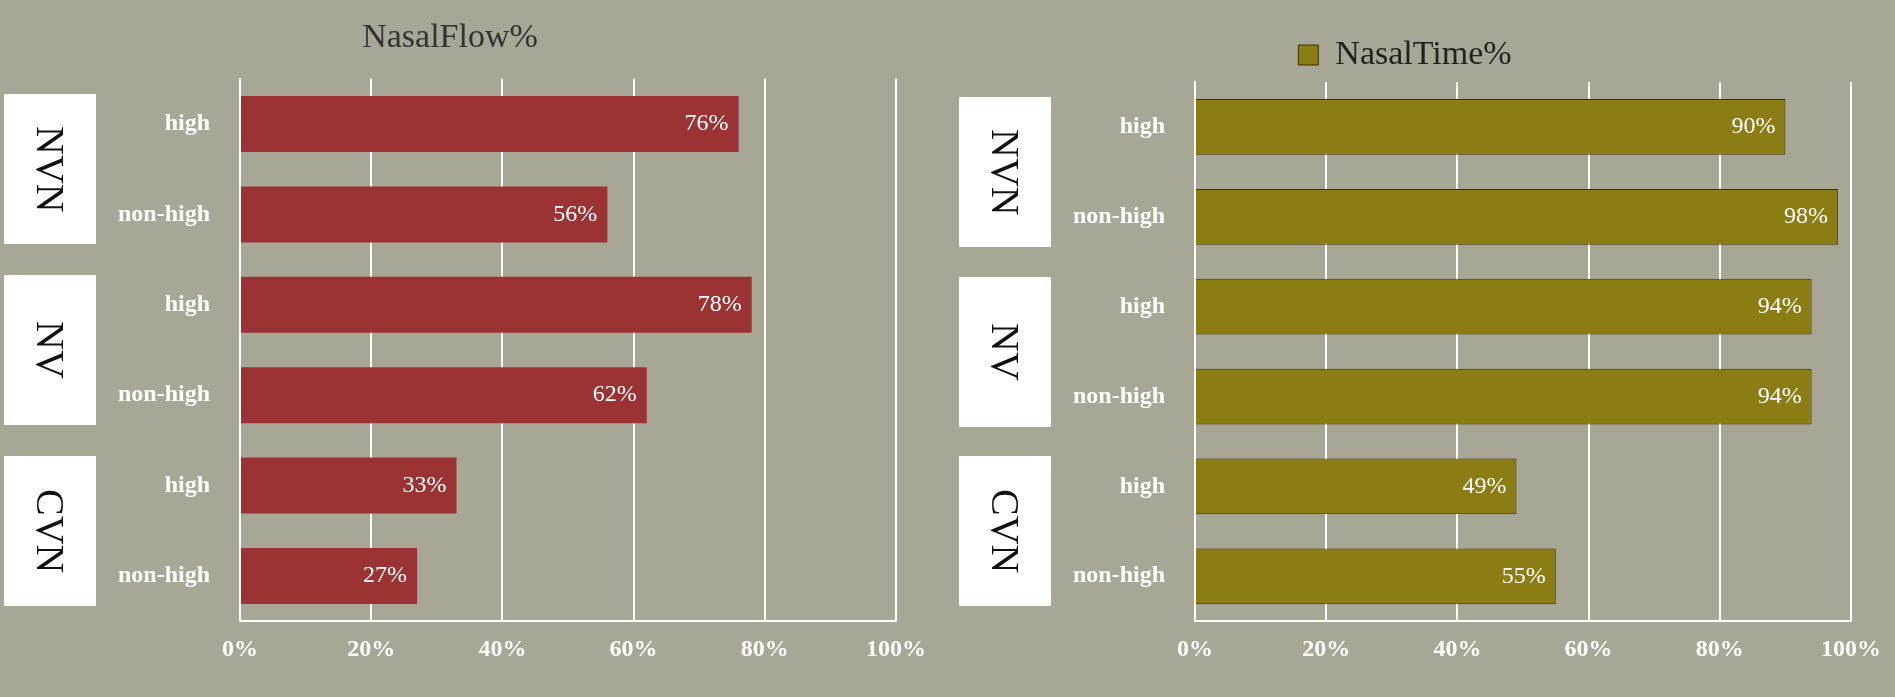 The image size is (1895, 697). Describe the element at coordinates (450, 36) in the screenshot. I see `chart-title: NasalFlow%` at that location.